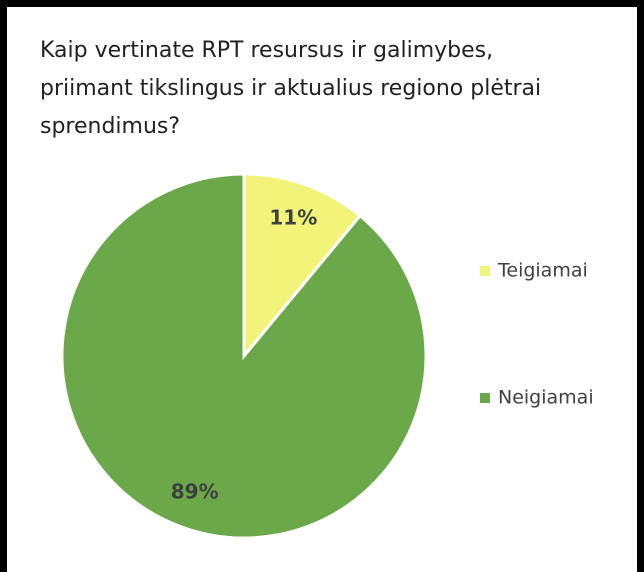 The image size is (644, 572). Describe the element at coordinates (302, 266) in the screenshot. I see `pie-slice` at that location.